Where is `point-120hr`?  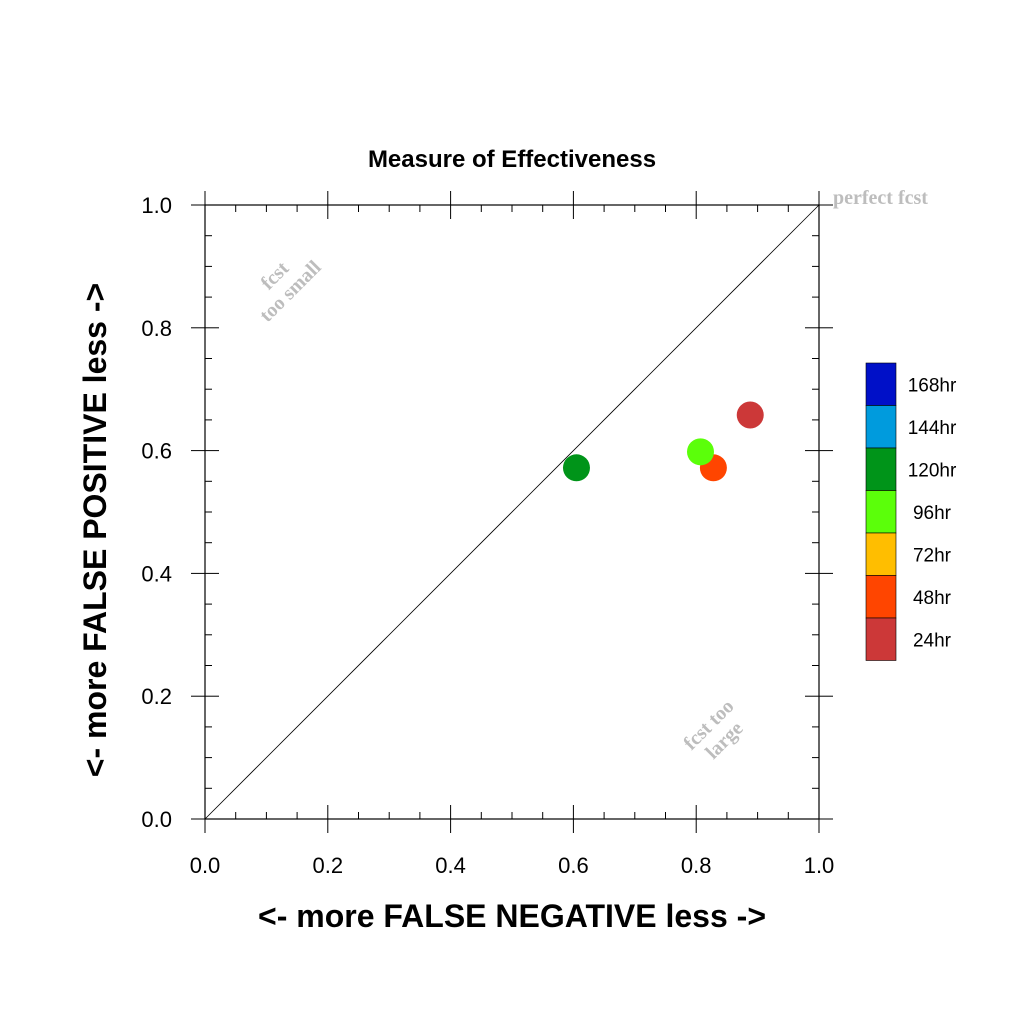
point-120hr is located at coordinates (576, 468).